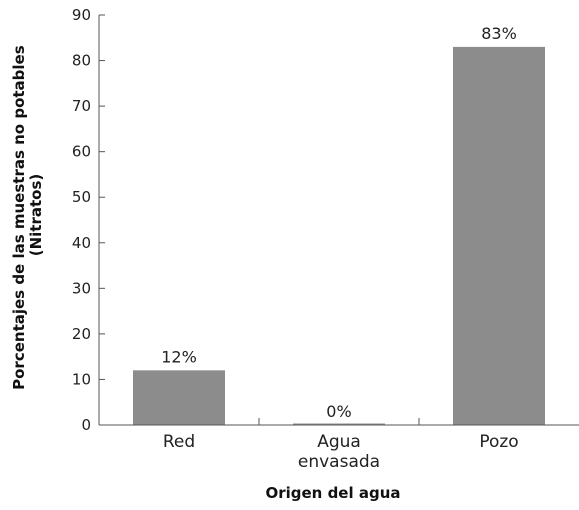  What do you see at coordinates (81, 106) in the screenshot?
I see `y-tick-label: 70` at bounding box center [81, 106].